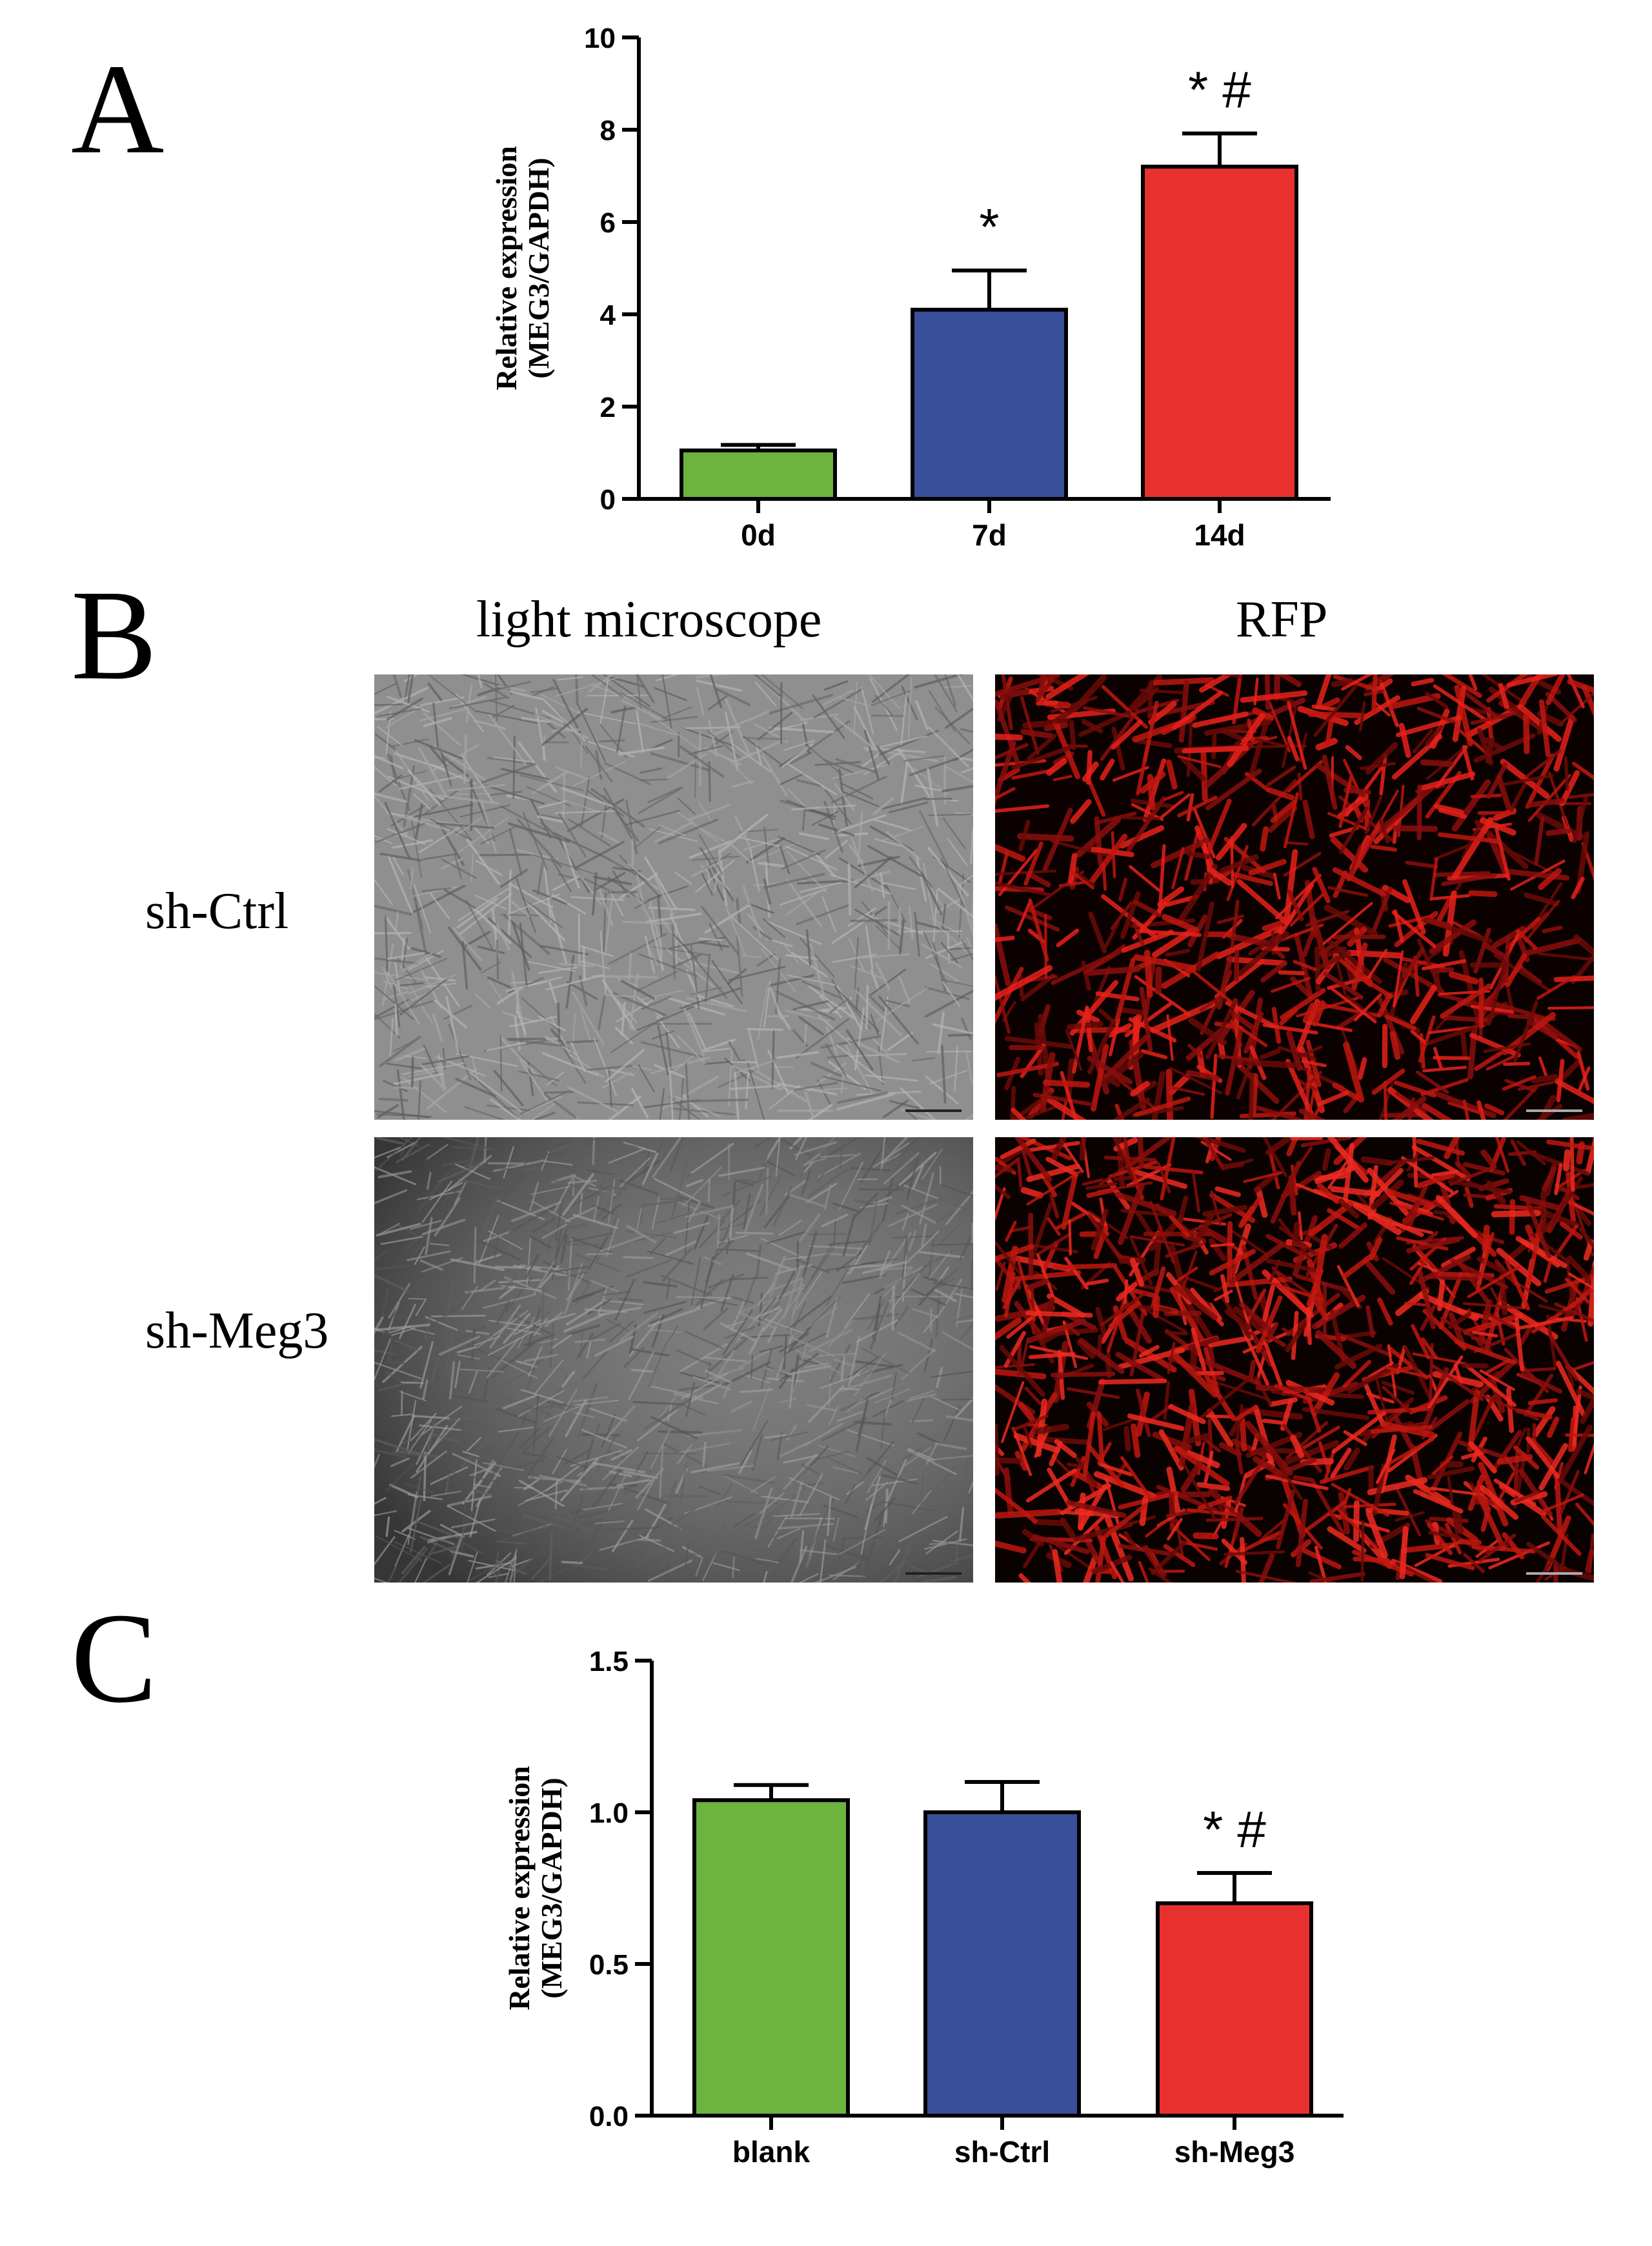  Describe the element at coordinates (1234, 2152) in the screenshot. I see `x-tick-label: sh-Meg3` at that location.